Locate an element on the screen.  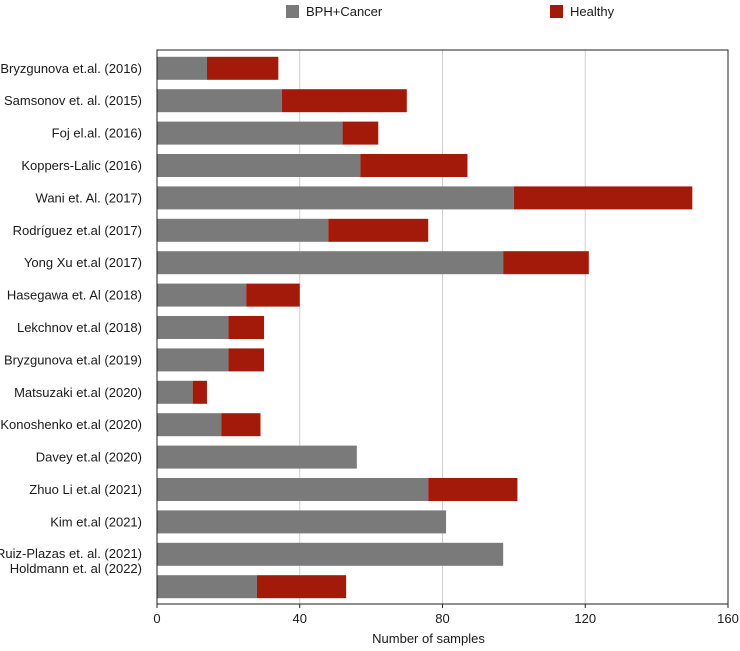
x-tick-label-0: 0 is located at coordinates (156, 618).